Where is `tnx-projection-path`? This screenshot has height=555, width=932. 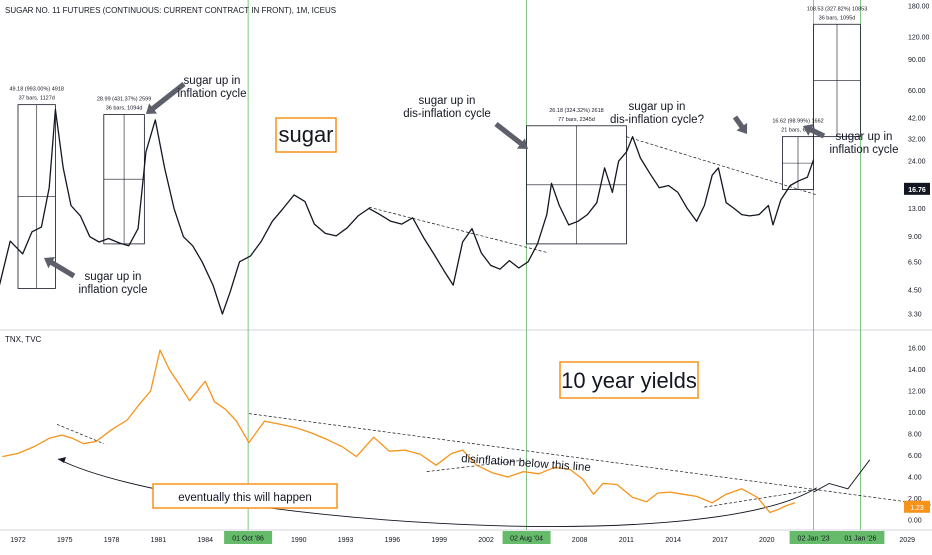 tnx-projection-path is located at coordinates (842, 476).